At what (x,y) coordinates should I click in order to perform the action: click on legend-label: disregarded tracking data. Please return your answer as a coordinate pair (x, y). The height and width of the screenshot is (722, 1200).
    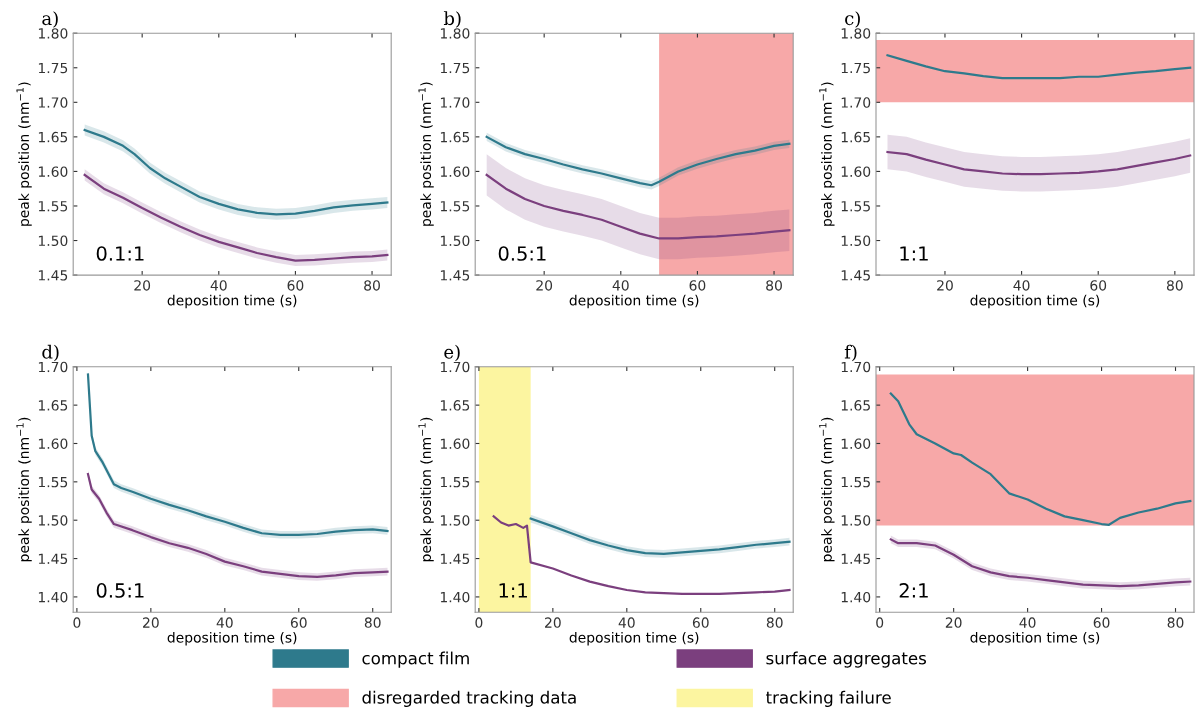
    Looking at the image, I should click on (469, 698).